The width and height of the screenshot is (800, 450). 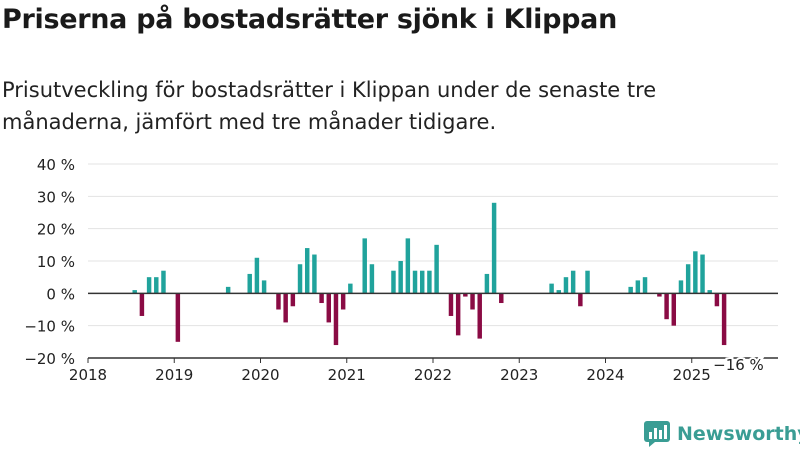 What do you see at coordinates (433, 375) in the screenshot?
I see `x-tick-label: 2022` at bounding box center [433, 375].